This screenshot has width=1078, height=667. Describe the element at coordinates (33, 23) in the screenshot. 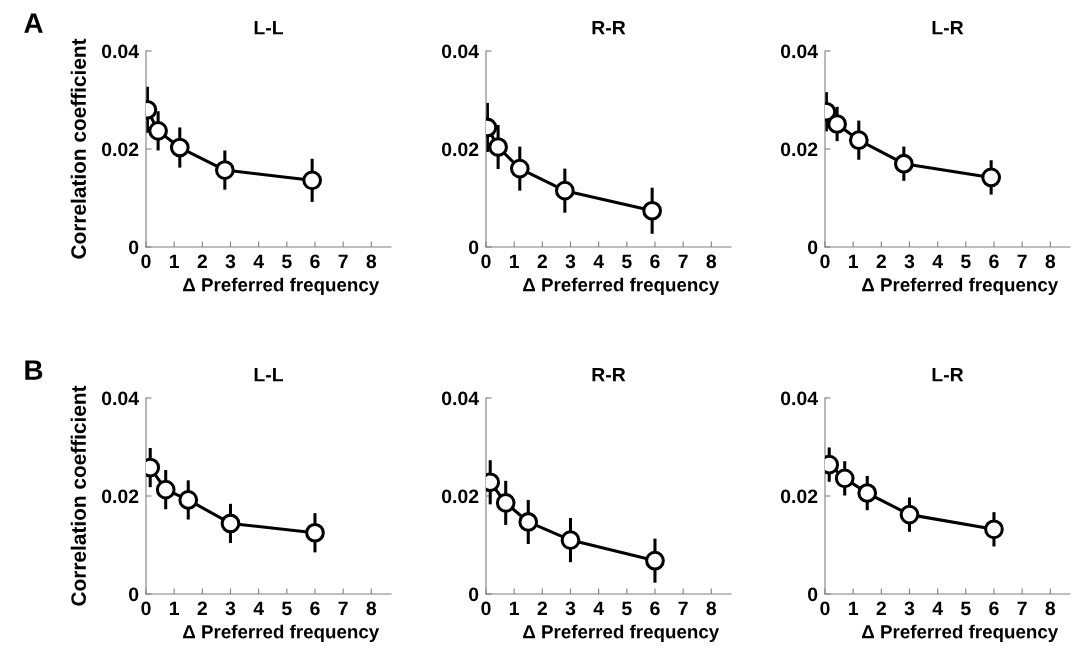

I see `text: A` at that location.